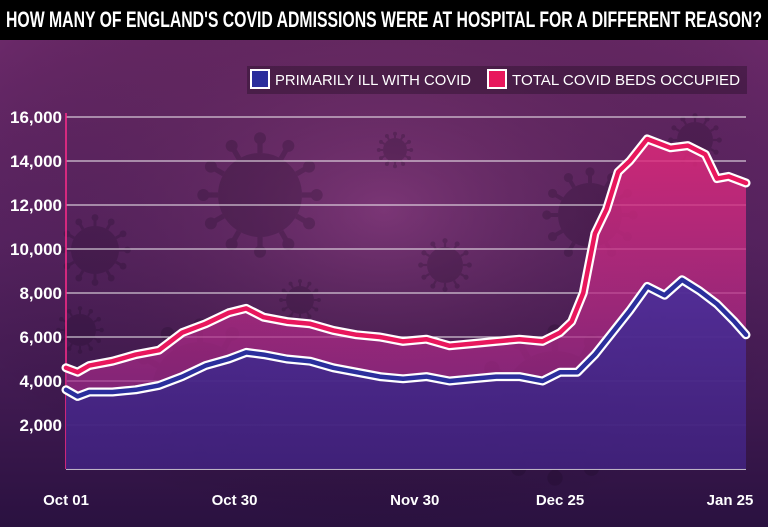 This screenshot has width=768, height=527. What do you see at coordinates (730, 500) in the screenshot?
I see `x-tick-label: Jan 25` at bounding box center [730, 500].